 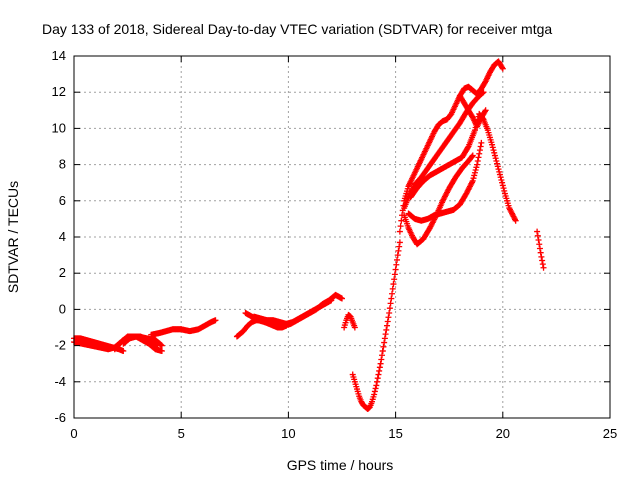 What do you see at coordinates (395, 433) in the screenshot?
I see `x-tick-label-3: 15` at bounding box center [395, 433].